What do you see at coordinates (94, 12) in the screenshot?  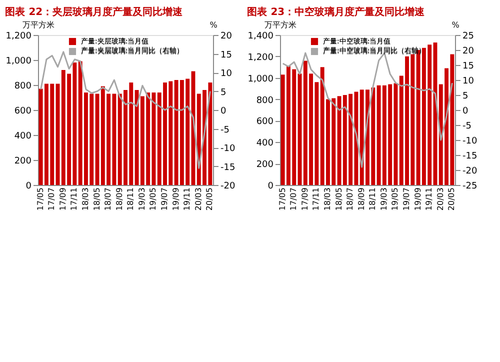 I see `chart-title: 图表 22：夹层玻璃月度产量及同比增速` at bounding box center [94, 12].